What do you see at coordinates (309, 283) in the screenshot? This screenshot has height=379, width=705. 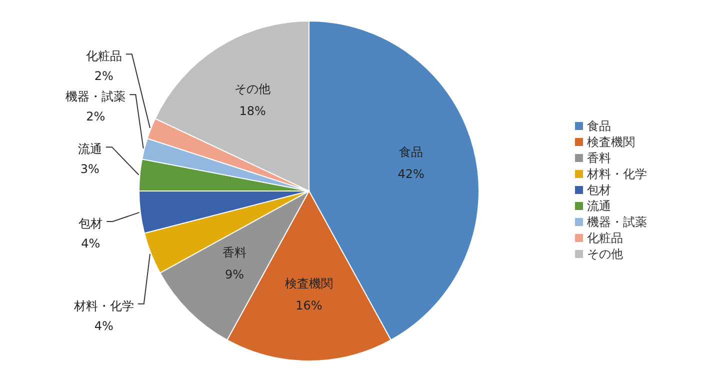 I see `slice-label: 検査機関` at bounding box center [309, 283].